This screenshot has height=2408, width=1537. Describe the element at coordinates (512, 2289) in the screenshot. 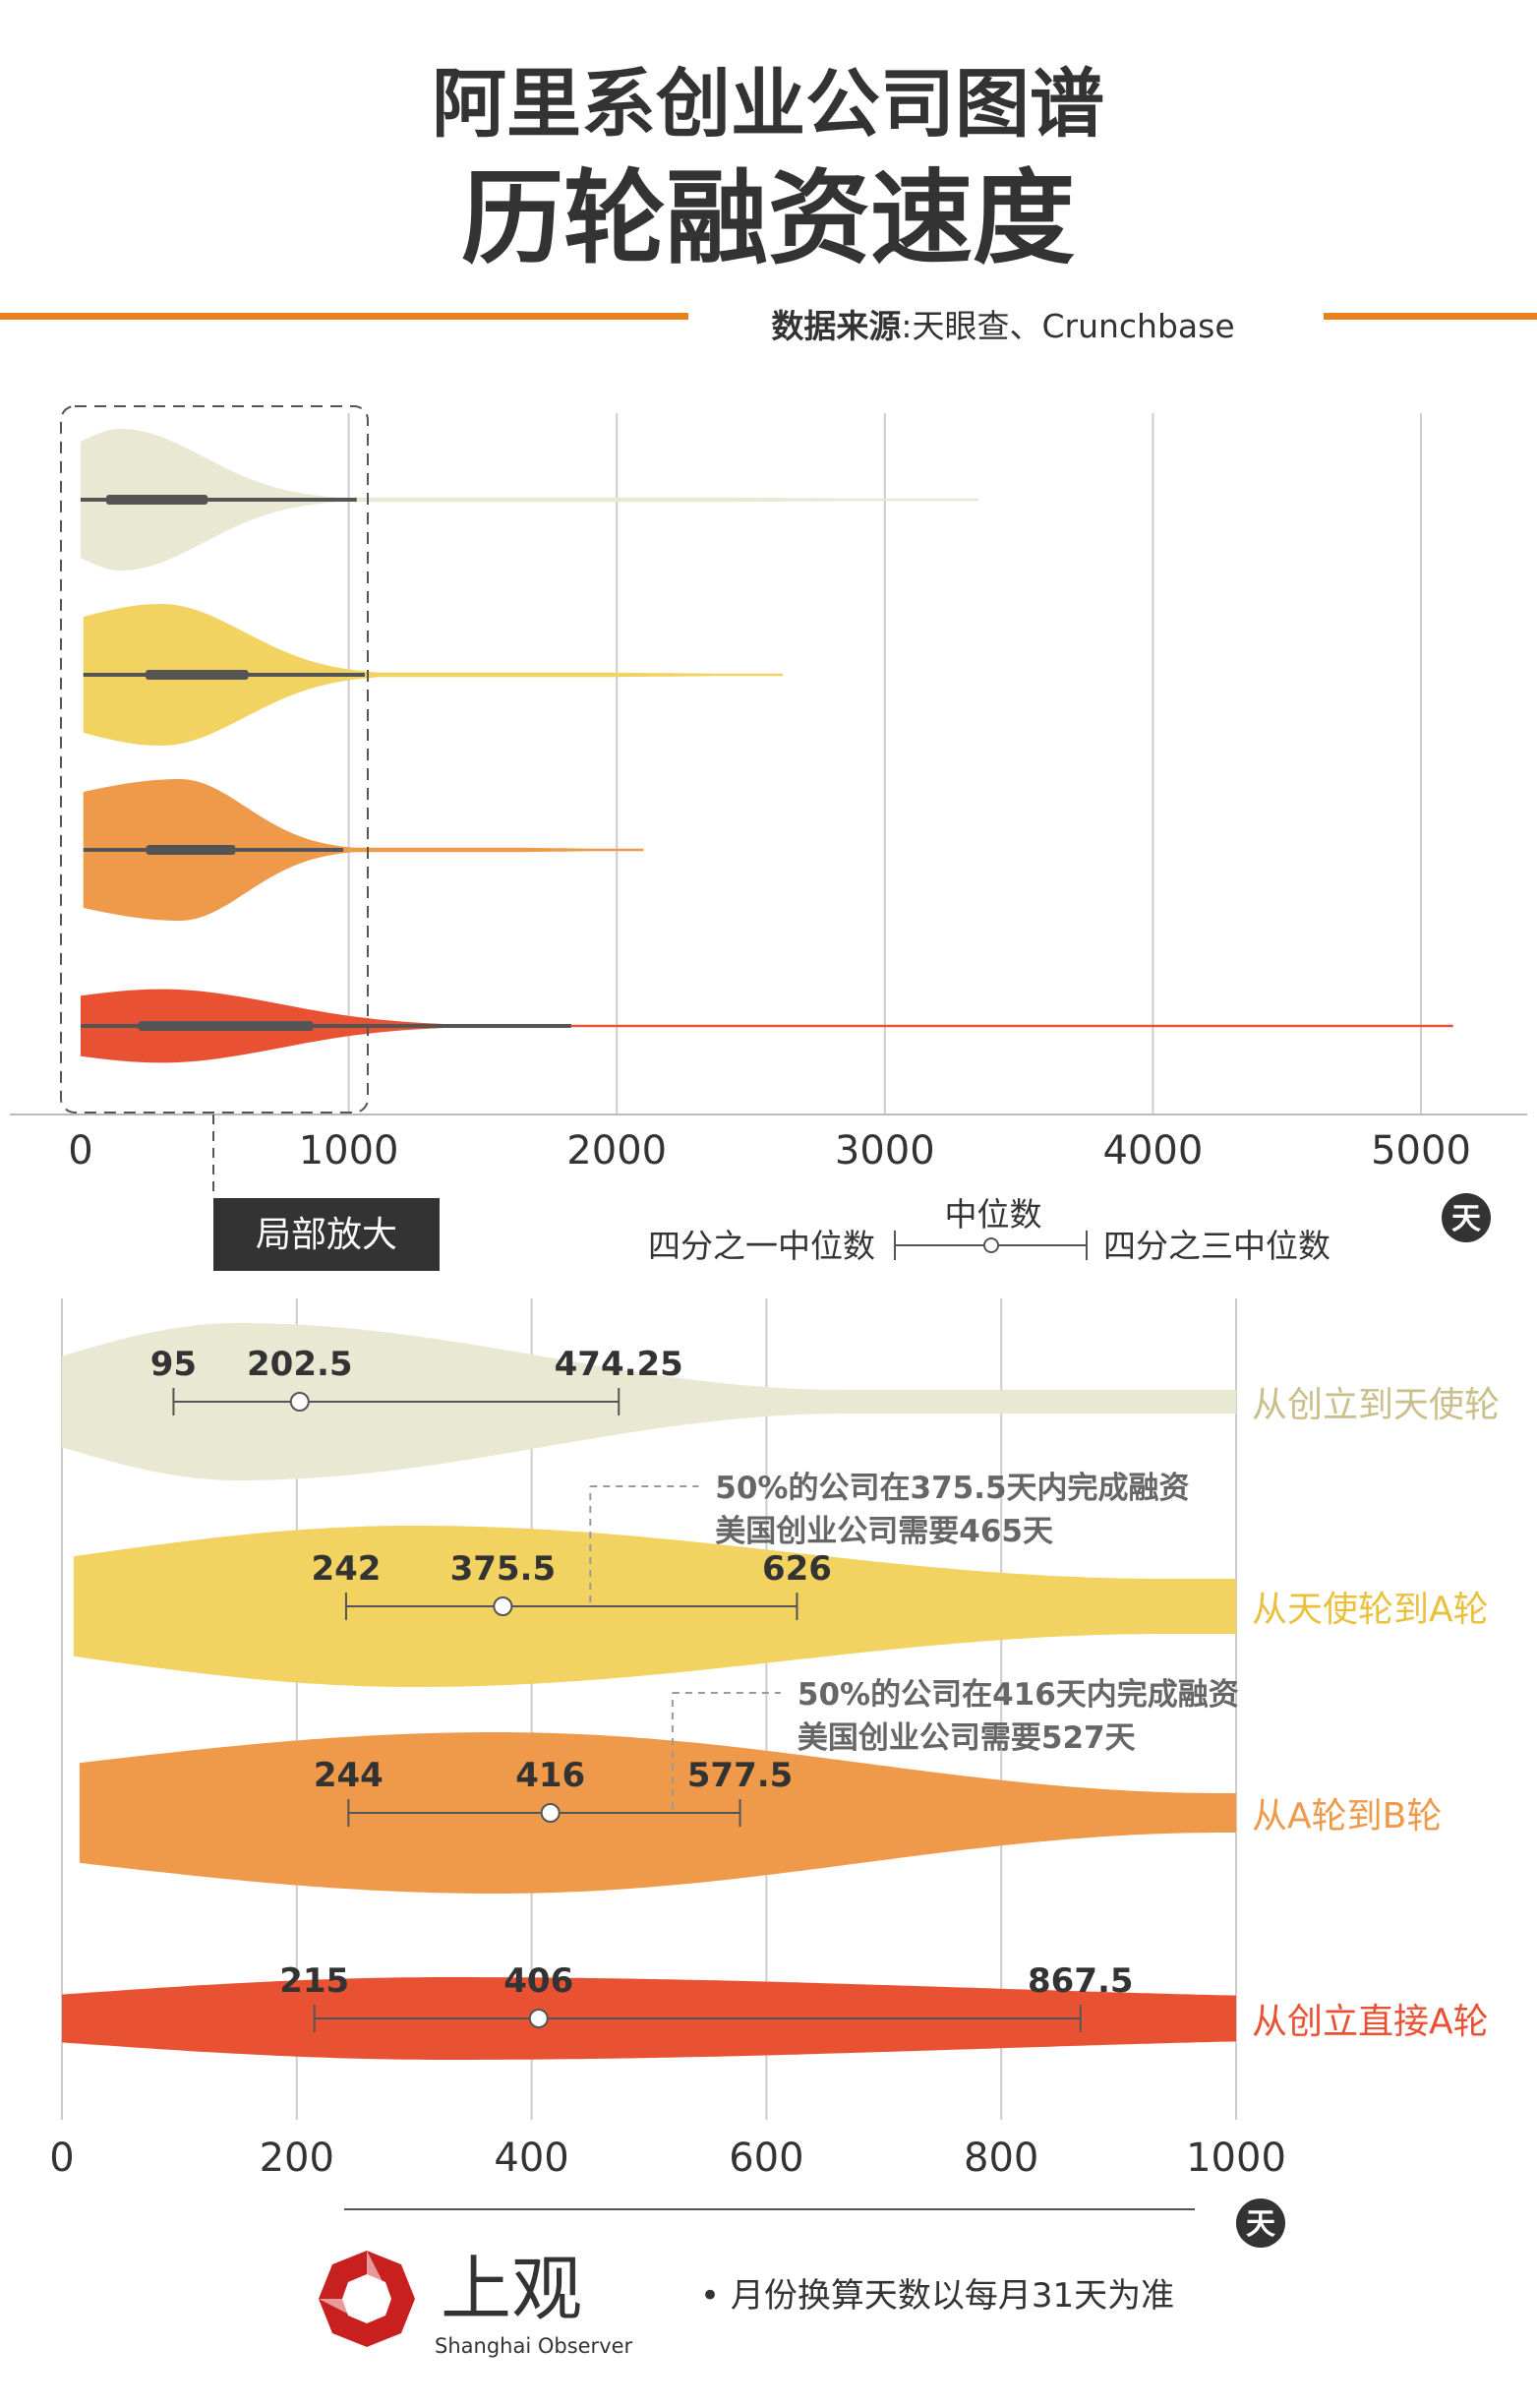

I see `logo-cn: 上观` at that location.